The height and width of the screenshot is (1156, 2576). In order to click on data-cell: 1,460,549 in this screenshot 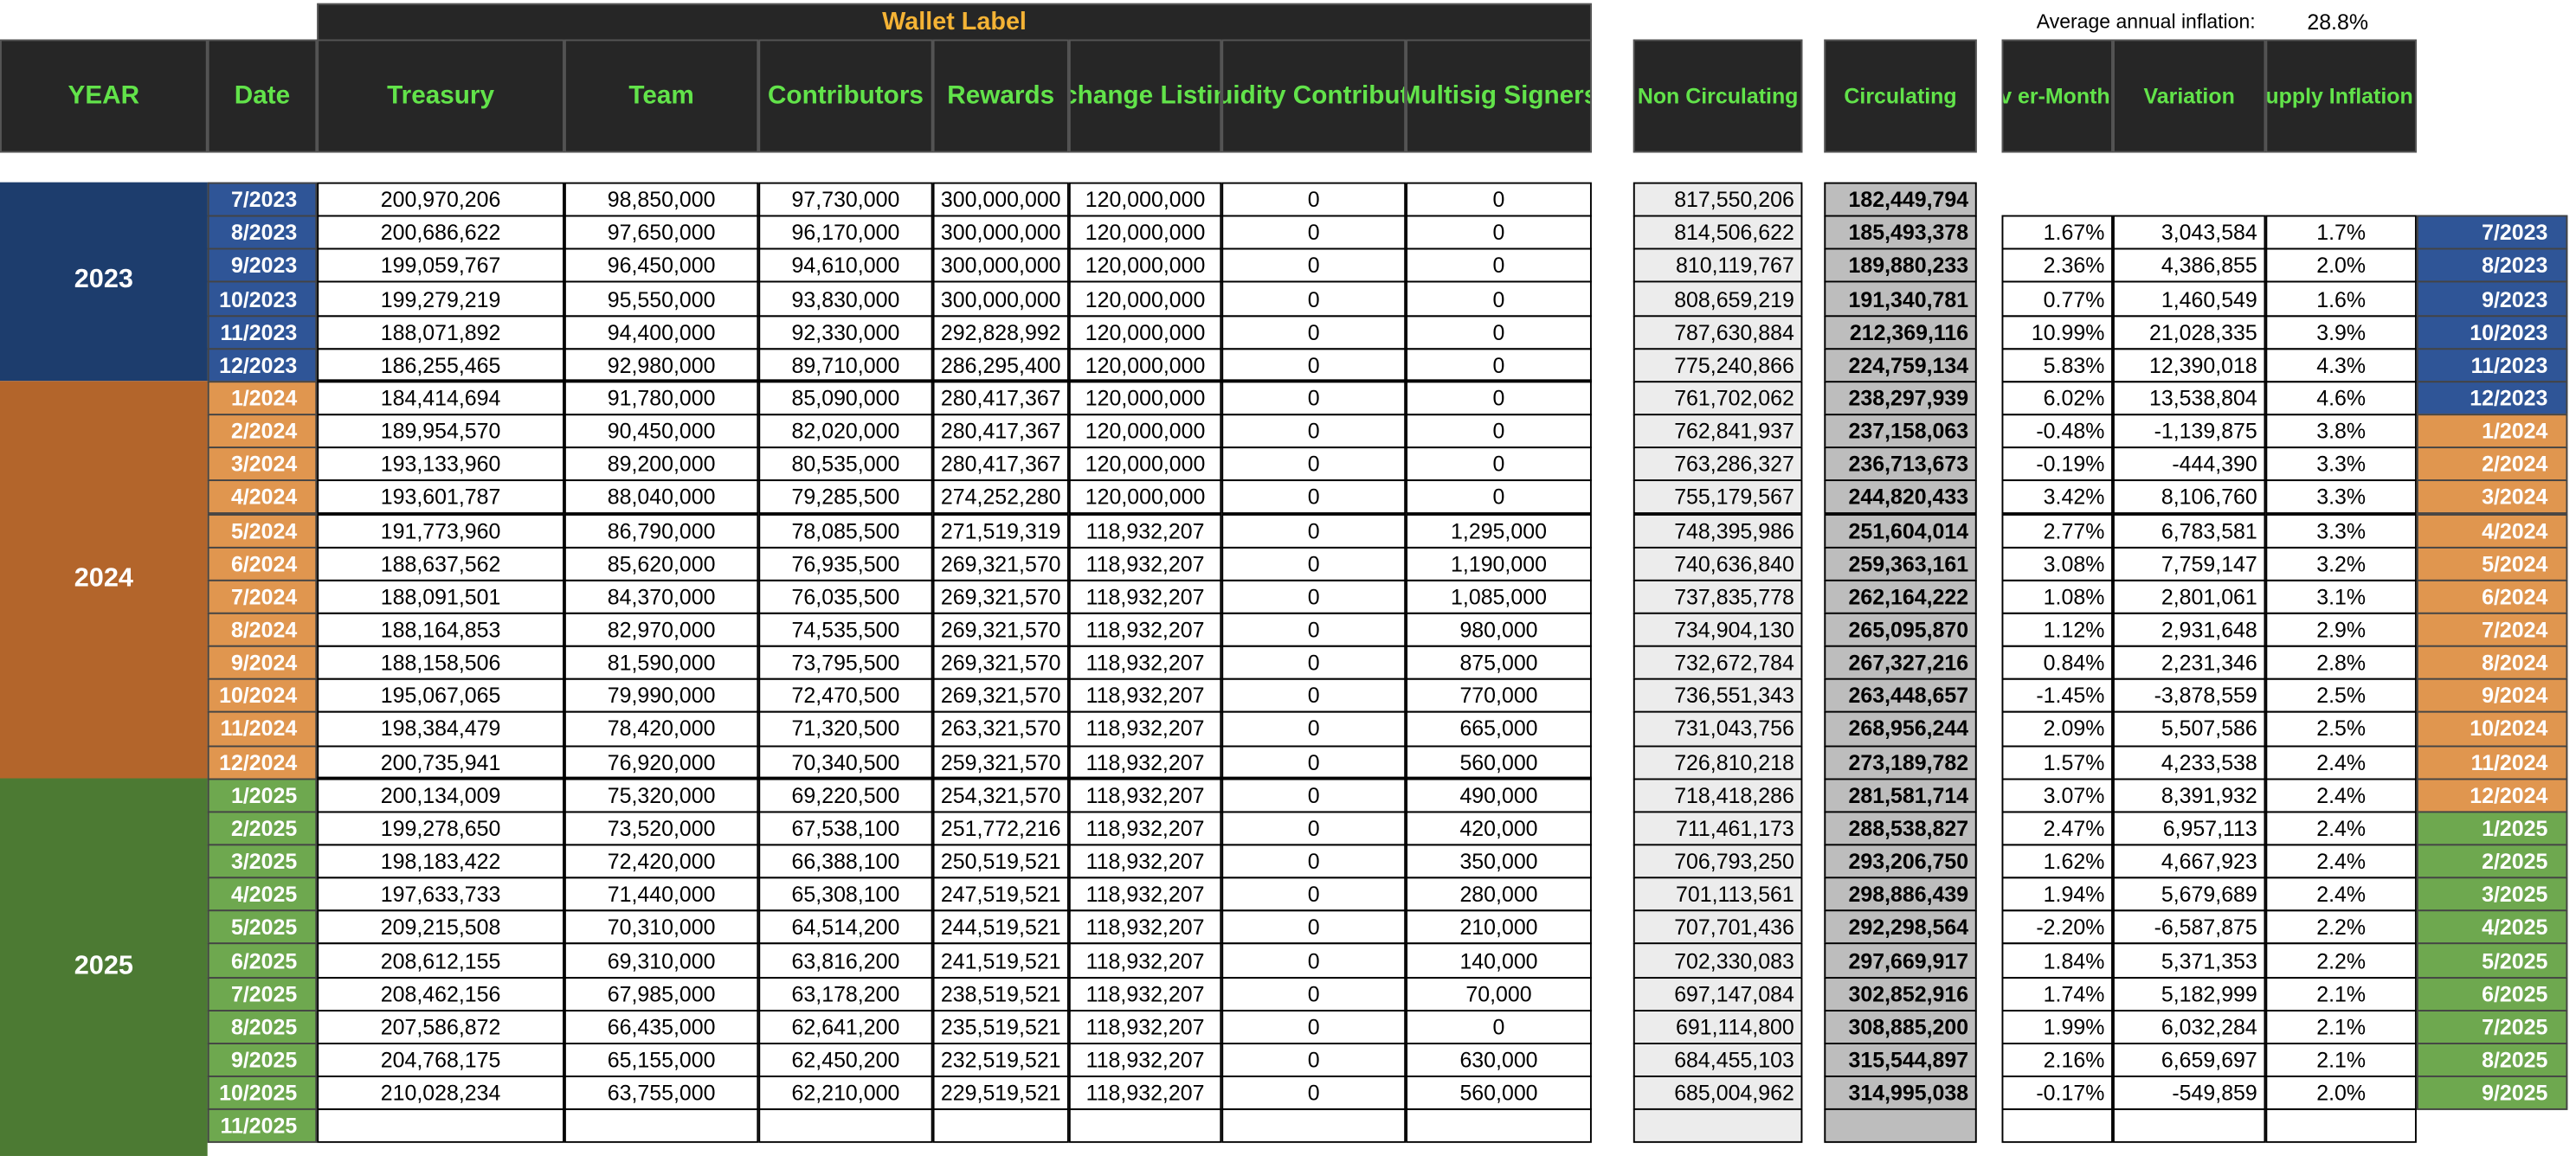, I will do `click(2189, 299)`.